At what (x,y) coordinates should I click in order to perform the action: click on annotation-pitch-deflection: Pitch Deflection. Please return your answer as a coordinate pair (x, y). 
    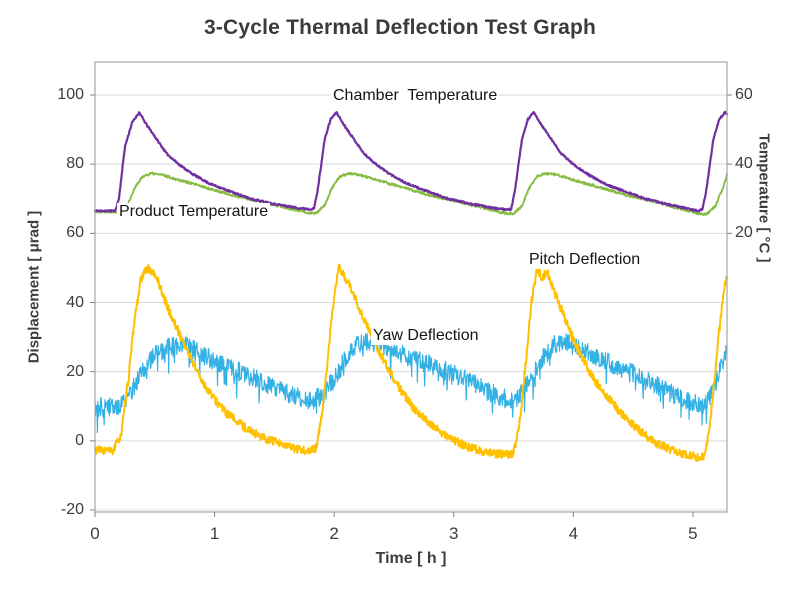
    Looking at the image, I should click on (585, 260).